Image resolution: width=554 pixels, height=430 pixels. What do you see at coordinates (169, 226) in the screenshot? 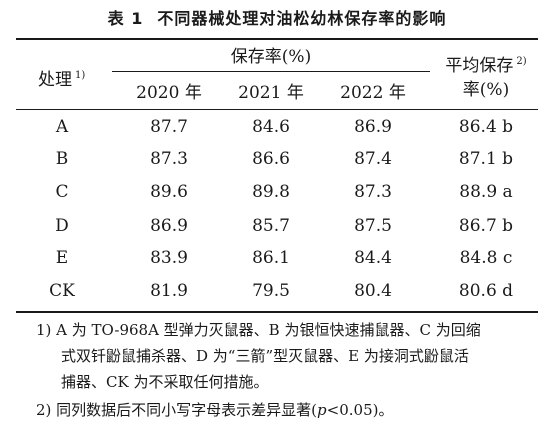
I see `cell-2020: 86.9` at bounding box center [169, 226].